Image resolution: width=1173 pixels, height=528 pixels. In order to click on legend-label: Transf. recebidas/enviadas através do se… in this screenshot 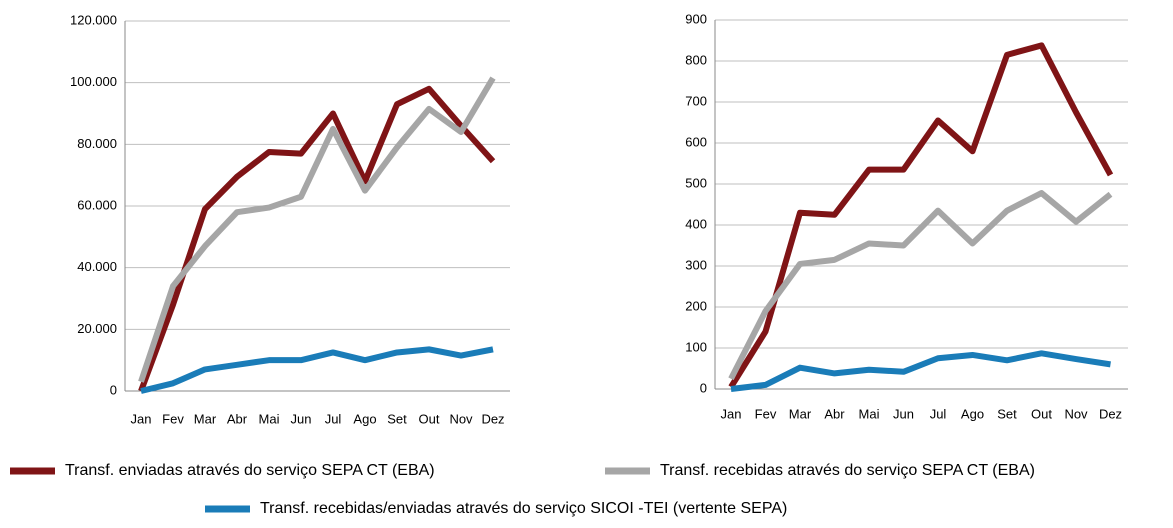, I will do `click(523, 508)`.